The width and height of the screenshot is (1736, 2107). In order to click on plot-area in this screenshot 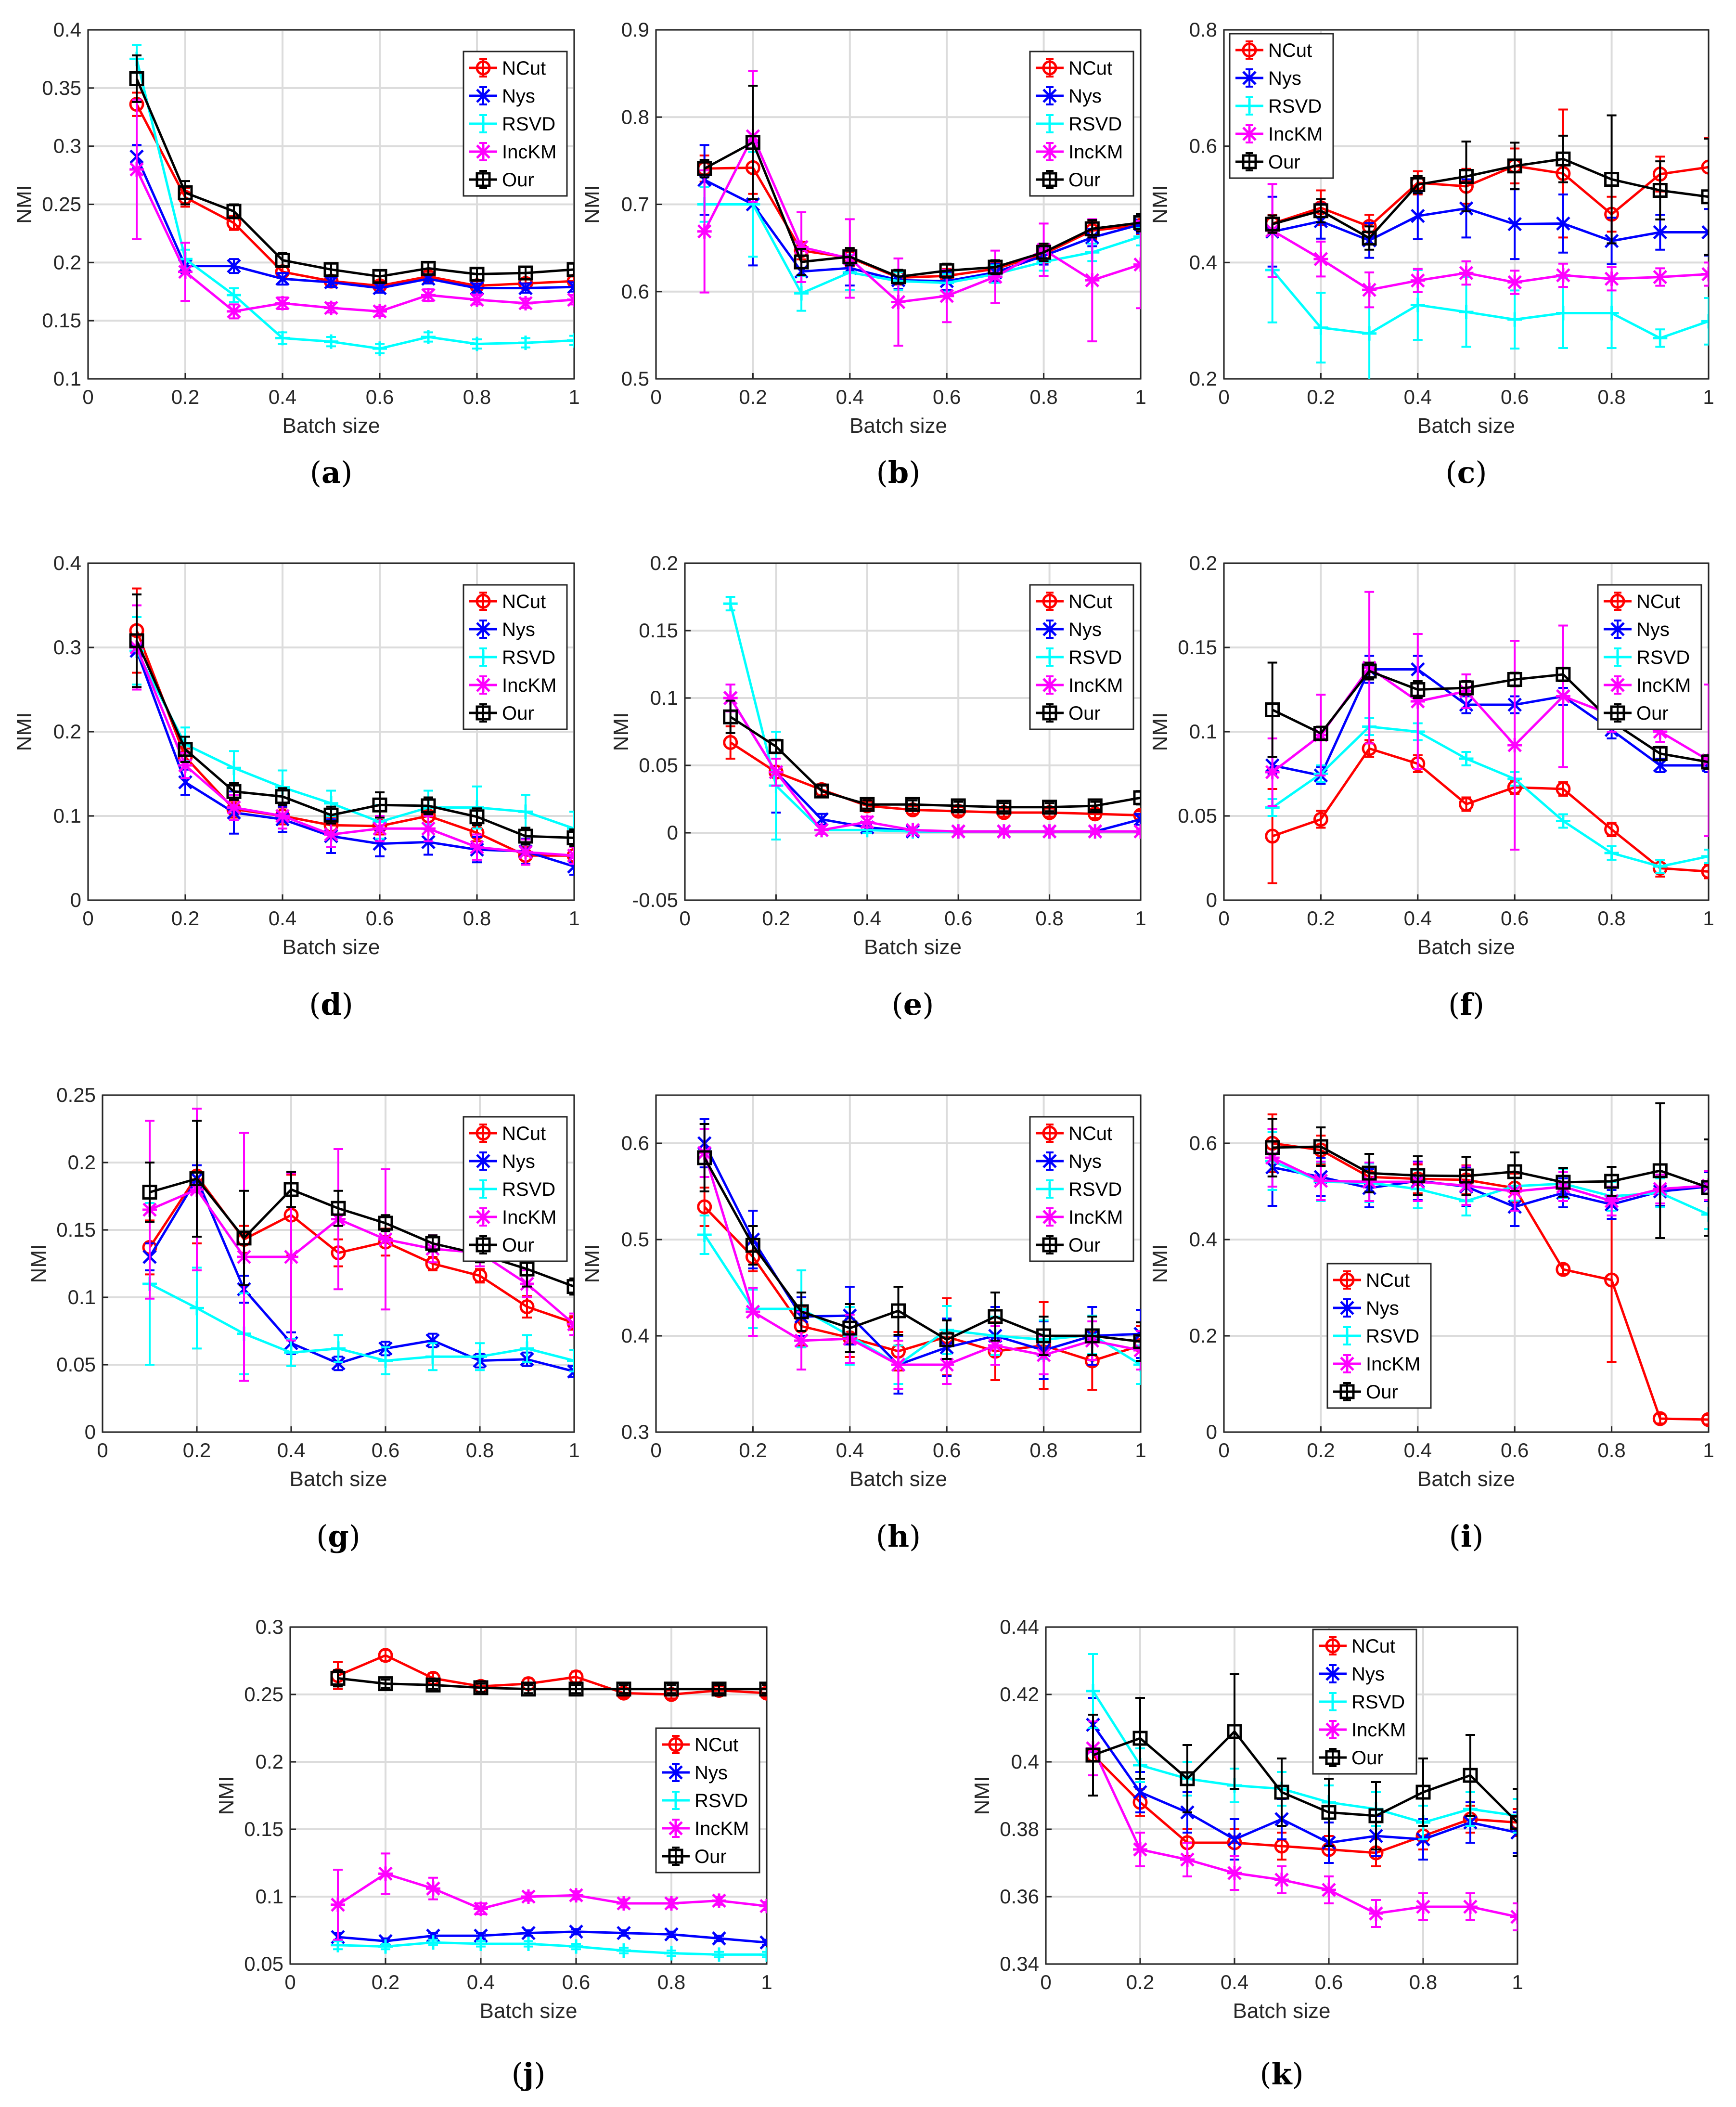, I will do `click(1467, 1264)`.